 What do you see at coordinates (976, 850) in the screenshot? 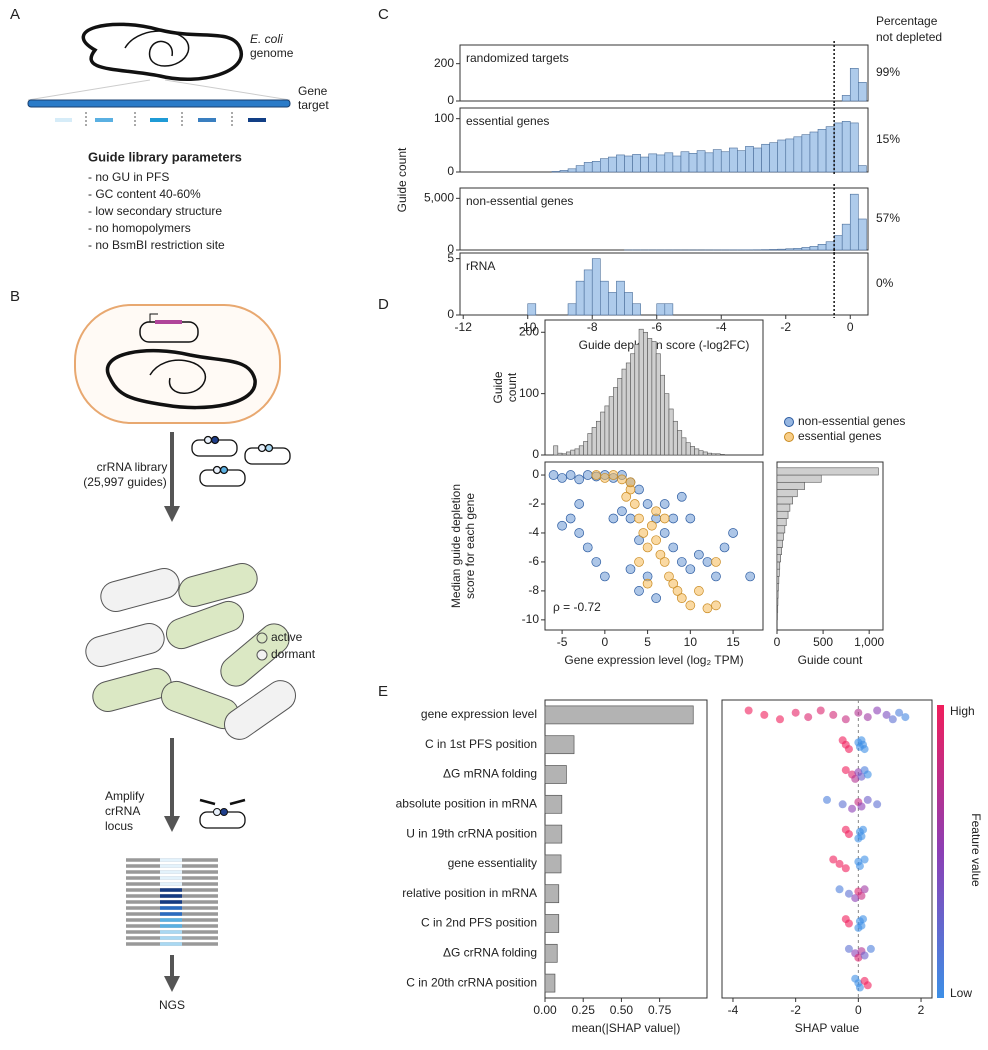
I see `colorbar-title: Feature value` at bounding box center [976, 850].